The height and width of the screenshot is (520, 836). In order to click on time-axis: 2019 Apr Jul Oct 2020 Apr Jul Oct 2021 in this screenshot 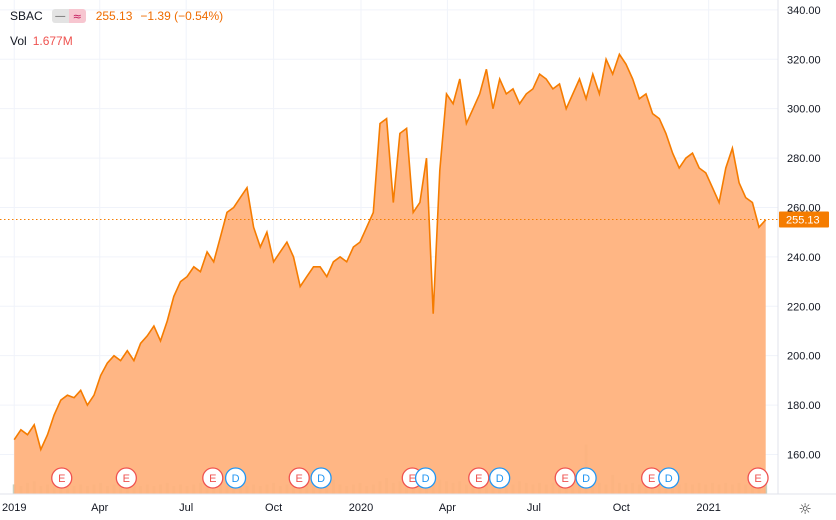, I will do `click(361, 508)`.